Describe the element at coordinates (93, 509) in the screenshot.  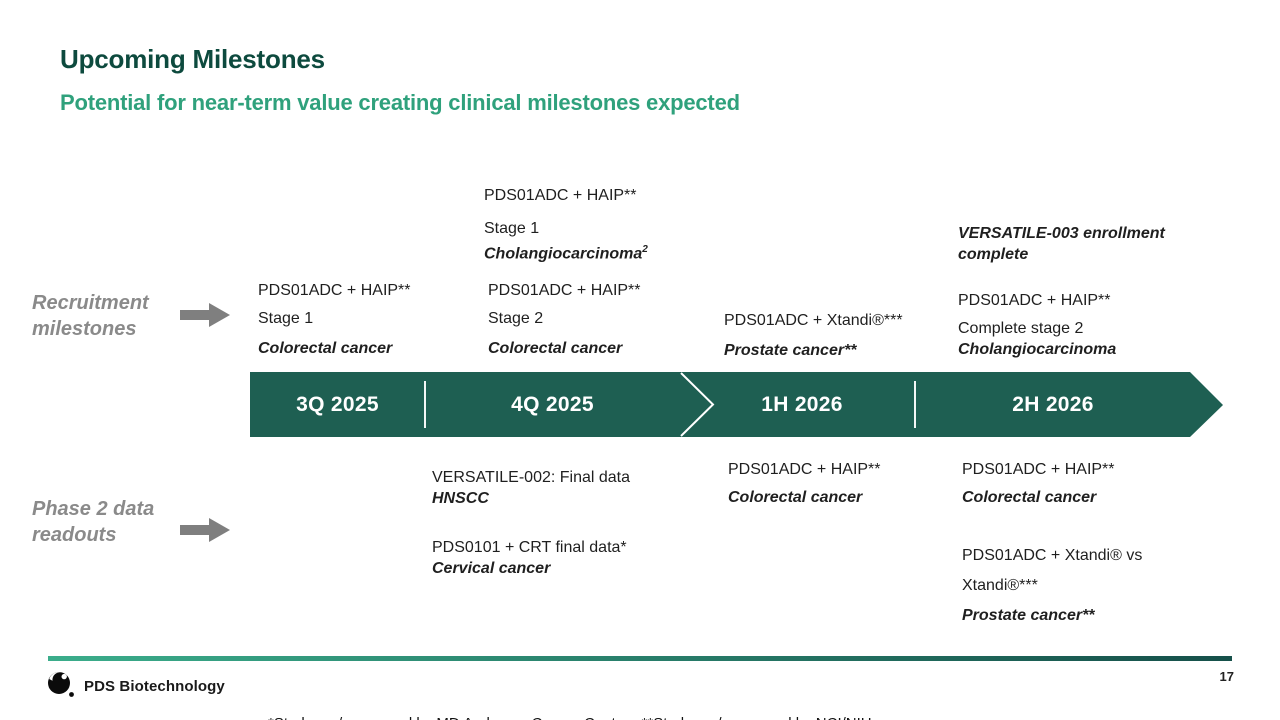
I see `readouts-label-line1: Phase 2 data` at that location.